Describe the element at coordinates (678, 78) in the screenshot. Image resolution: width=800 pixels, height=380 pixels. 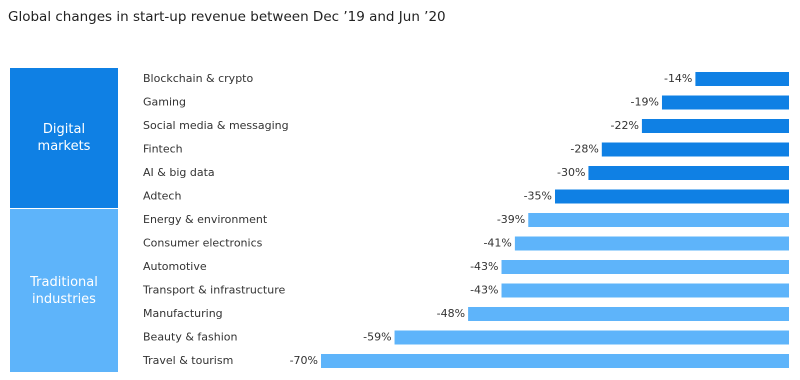
I see `value-label: -14%` at that location.